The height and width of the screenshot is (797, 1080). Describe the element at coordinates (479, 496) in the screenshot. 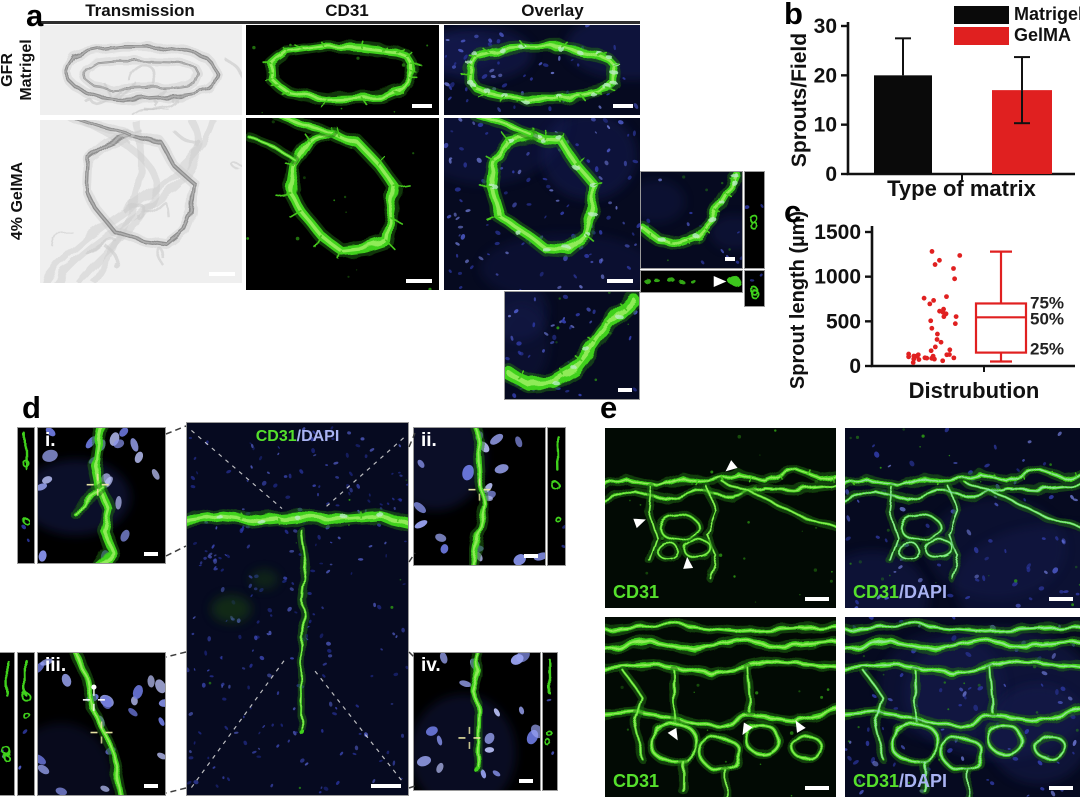

I see `micrograph-inset-ii: ii.` at that location.